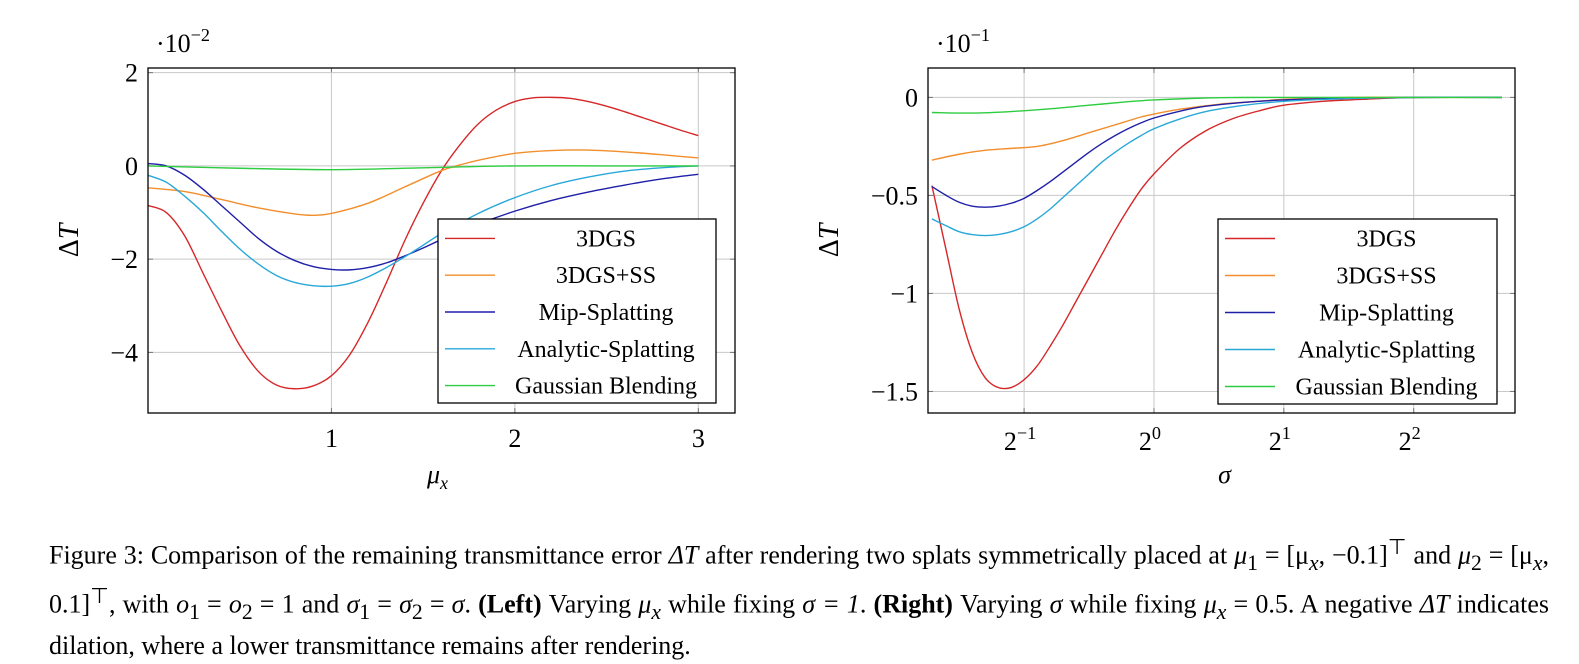  I want to click on left-y-axis-label: ΔT, so click(69, 239).